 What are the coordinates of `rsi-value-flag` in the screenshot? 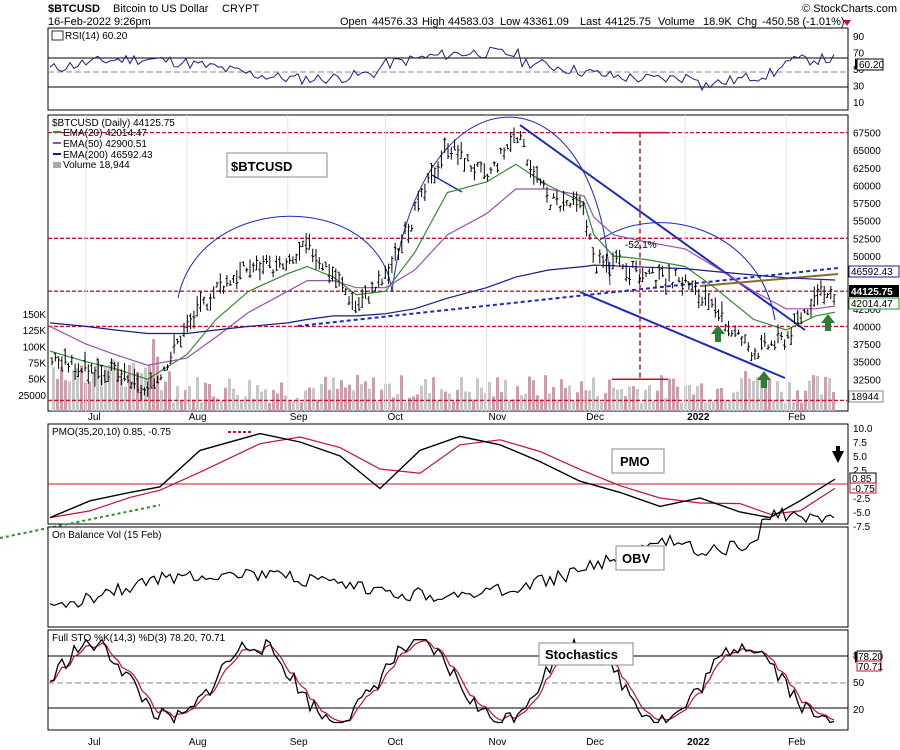 It's located at (870, 64).